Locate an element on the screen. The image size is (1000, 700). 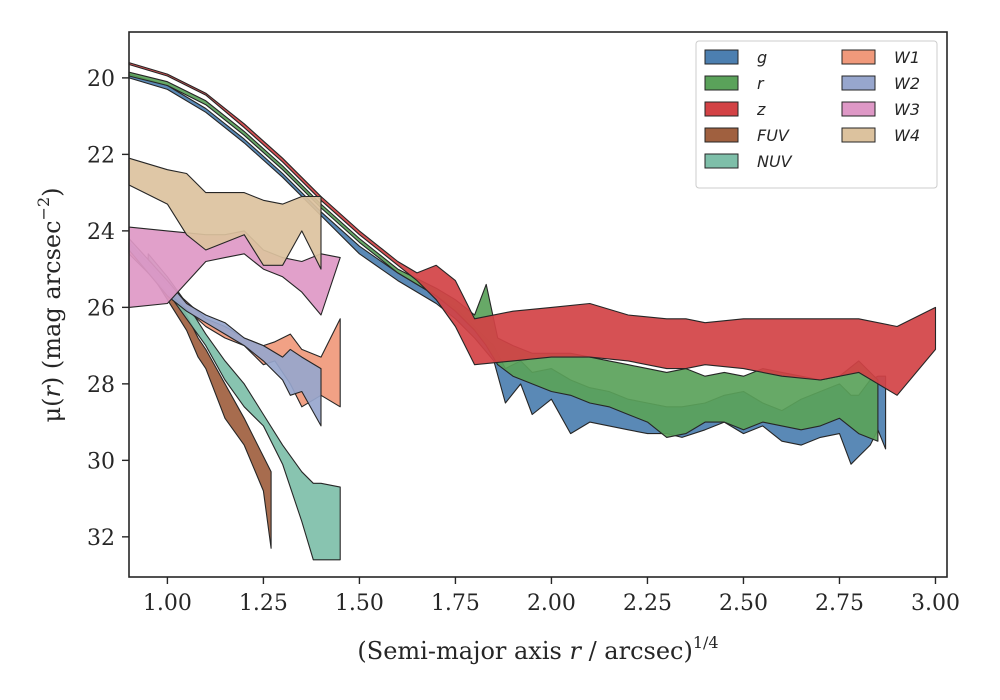
x-axis: 1.00 1.25 1.50 1.75 2.00 2.25 2.50 2.75 3.00 is located at coordinates (551, 596).